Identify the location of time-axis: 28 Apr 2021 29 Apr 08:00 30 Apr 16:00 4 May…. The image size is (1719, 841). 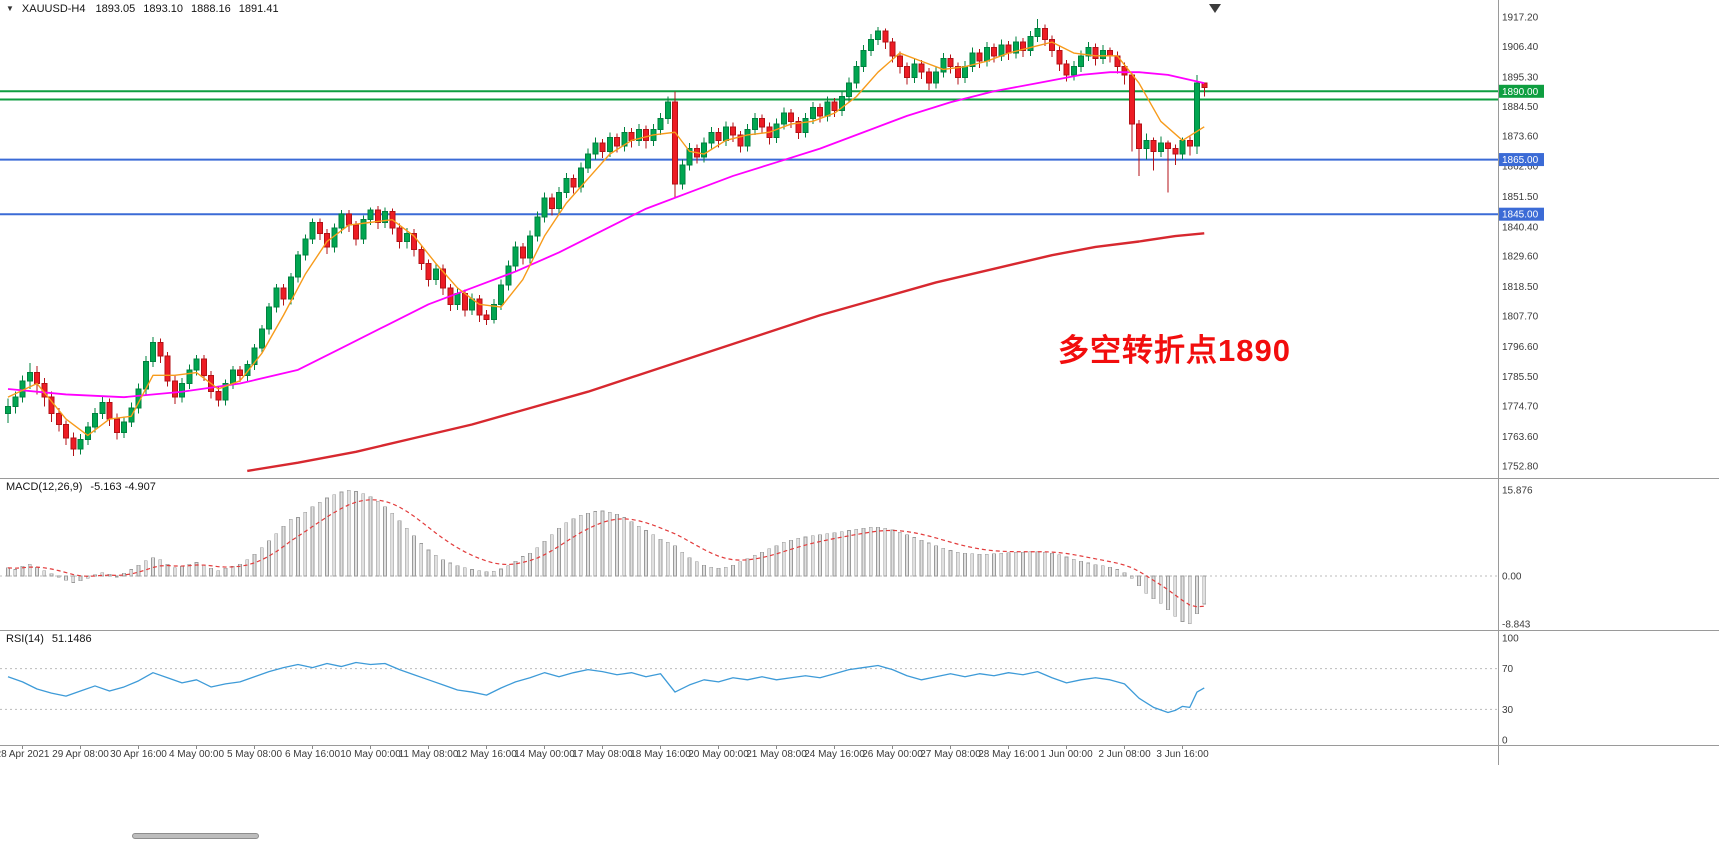
(604, 753).